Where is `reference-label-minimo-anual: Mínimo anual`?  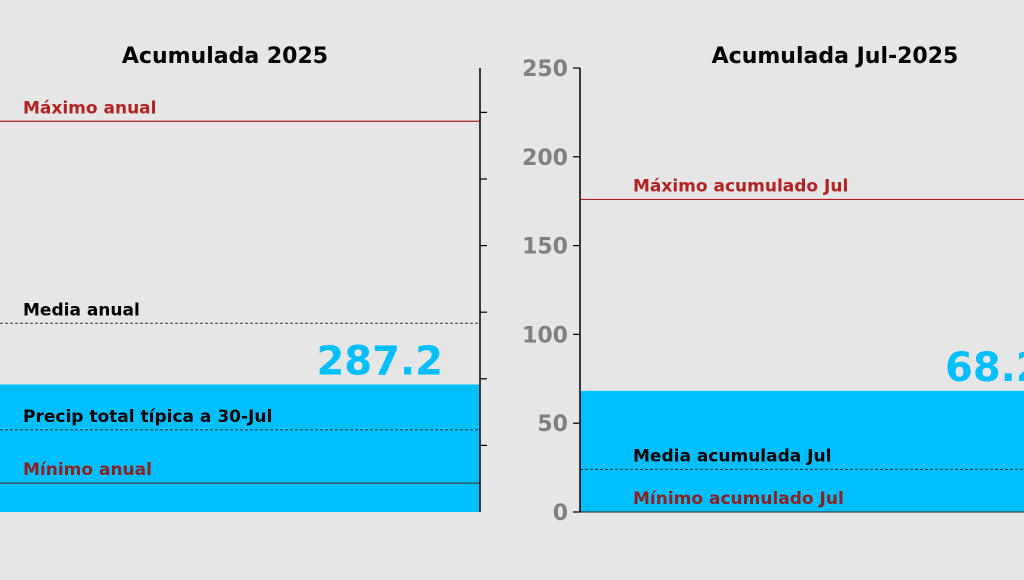
reference-label-minimo-anual: Mínimo anual is located at coordinates (87, 470).